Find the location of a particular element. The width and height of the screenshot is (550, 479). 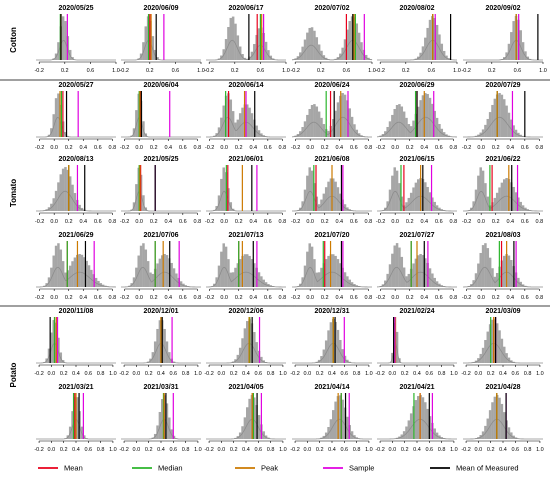

legend-item-peak: Peak is located at coordinates (256, 468).